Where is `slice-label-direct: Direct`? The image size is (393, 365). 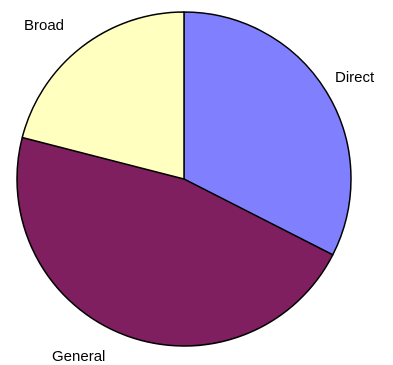
slice-label-direct: Direct is located at coordinates (355, 77).